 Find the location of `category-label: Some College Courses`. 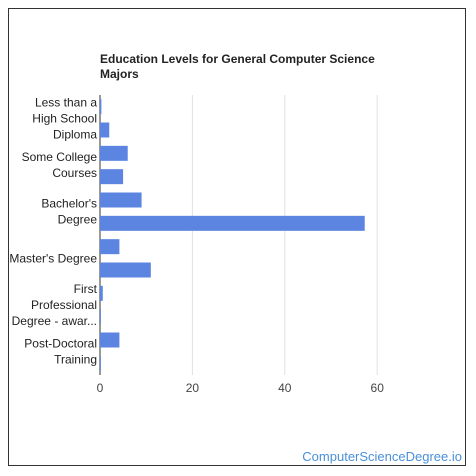

category-label: Some College Courses is located at coordinates (60, 165).